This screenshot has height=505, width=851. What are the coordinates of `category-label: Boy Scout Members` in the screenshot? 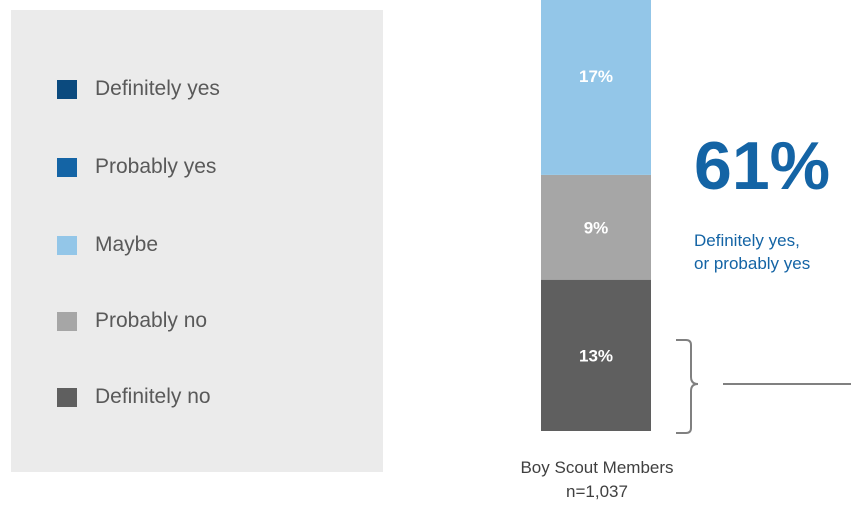 It's located at (597, 467).